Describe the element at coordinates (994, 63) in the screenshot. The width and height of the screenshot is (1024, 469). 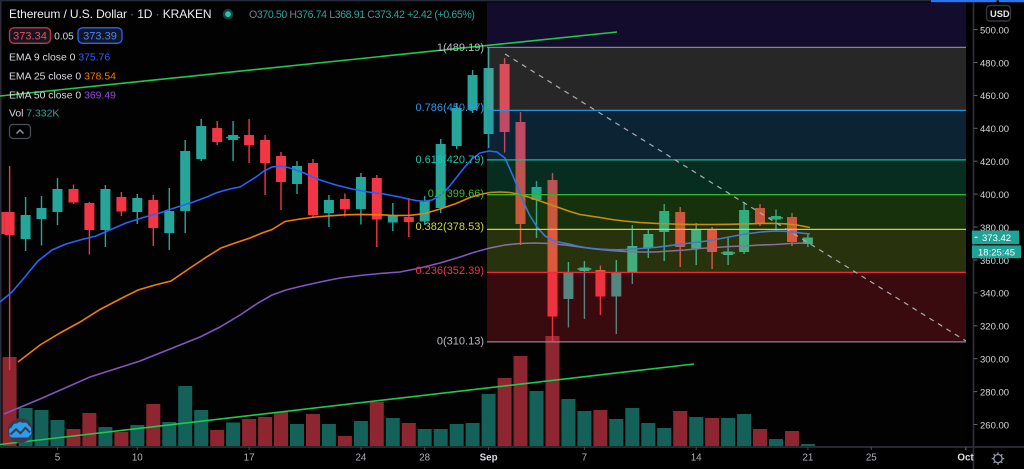
I see `svg-text: 480.00` at that location.